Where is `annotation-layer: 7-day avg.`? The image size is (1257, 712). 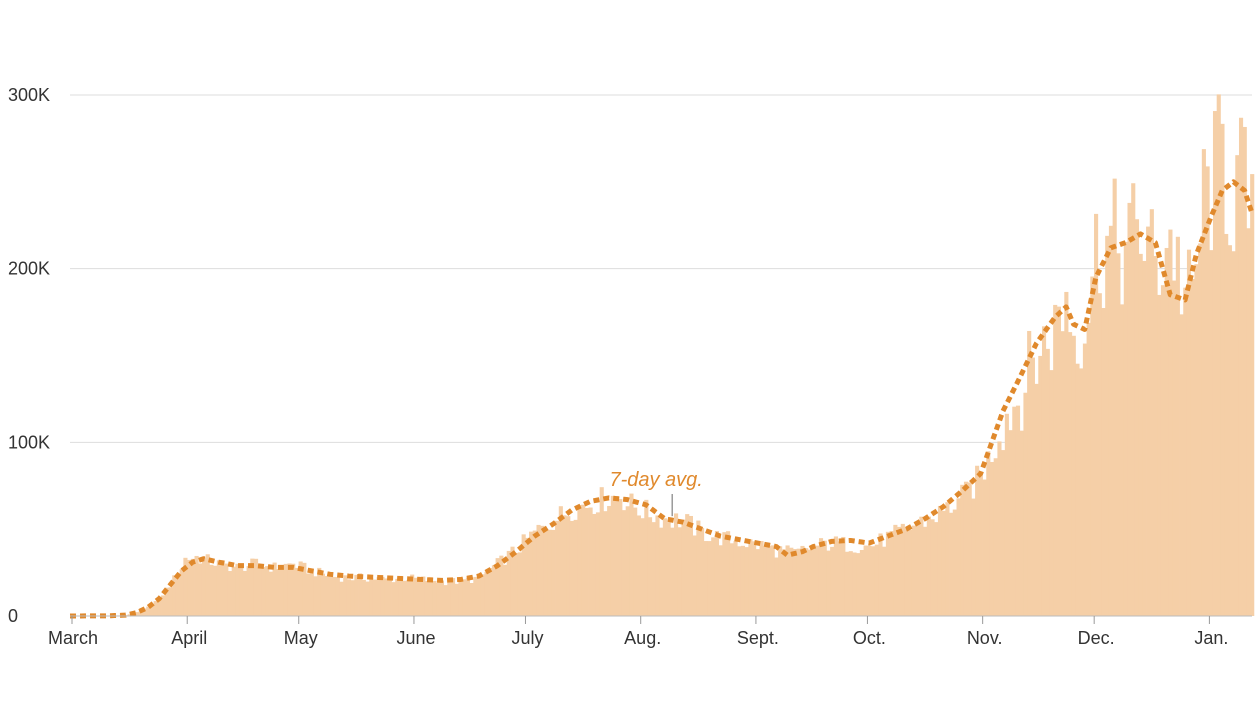
annotation-layer: 7-day avg. is located at coordinates (655, 492).